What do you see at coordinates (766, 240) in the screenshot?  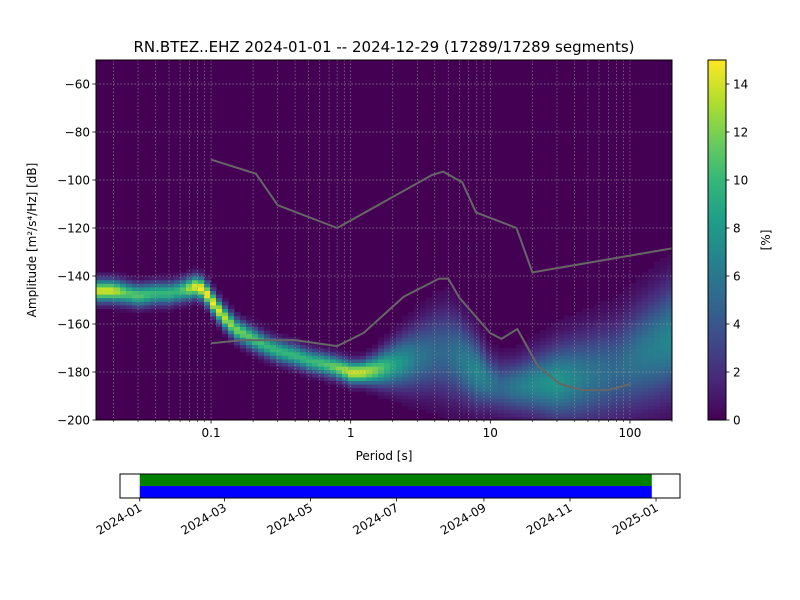 I see `colorbar-label: [%]` at bounding box center [766, 240].